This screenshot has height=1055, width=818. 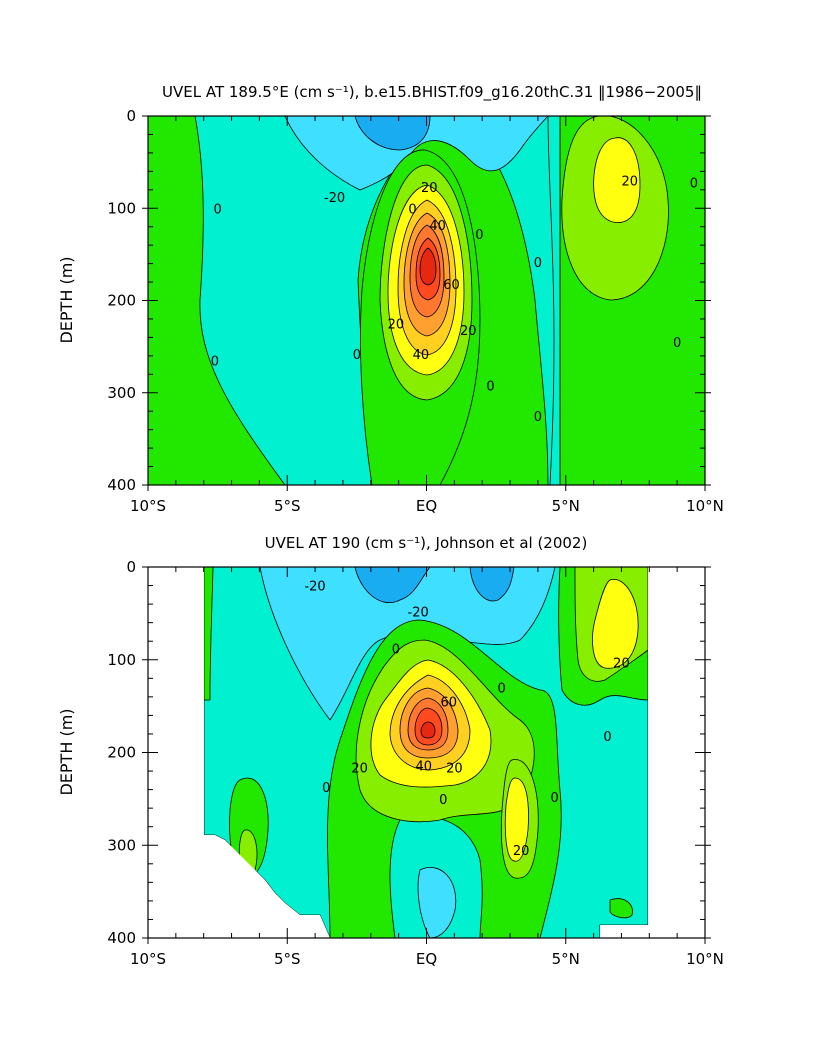 What do you see at coordinates (621, 908) in the screenshot?
I see `bottom-east-deep-positive` at bounding box center [621, 908].